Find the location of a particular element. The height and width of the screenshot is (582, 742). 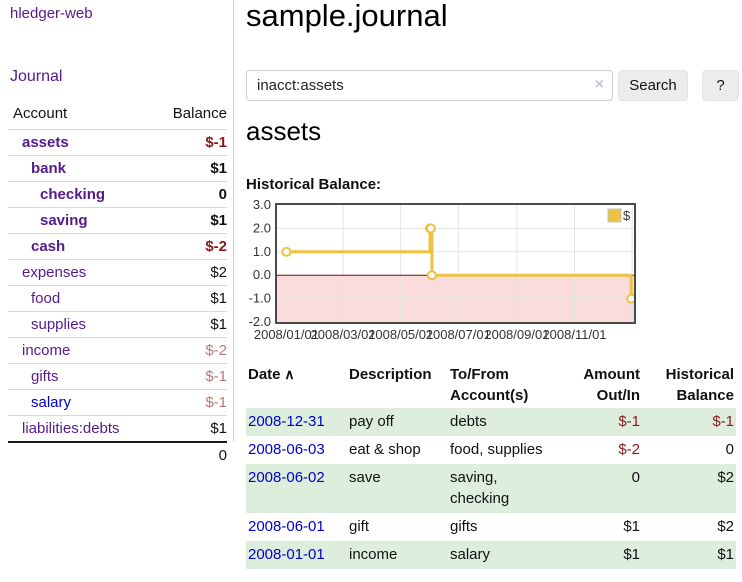

account-link: saving is located at coordinates (64, 220).